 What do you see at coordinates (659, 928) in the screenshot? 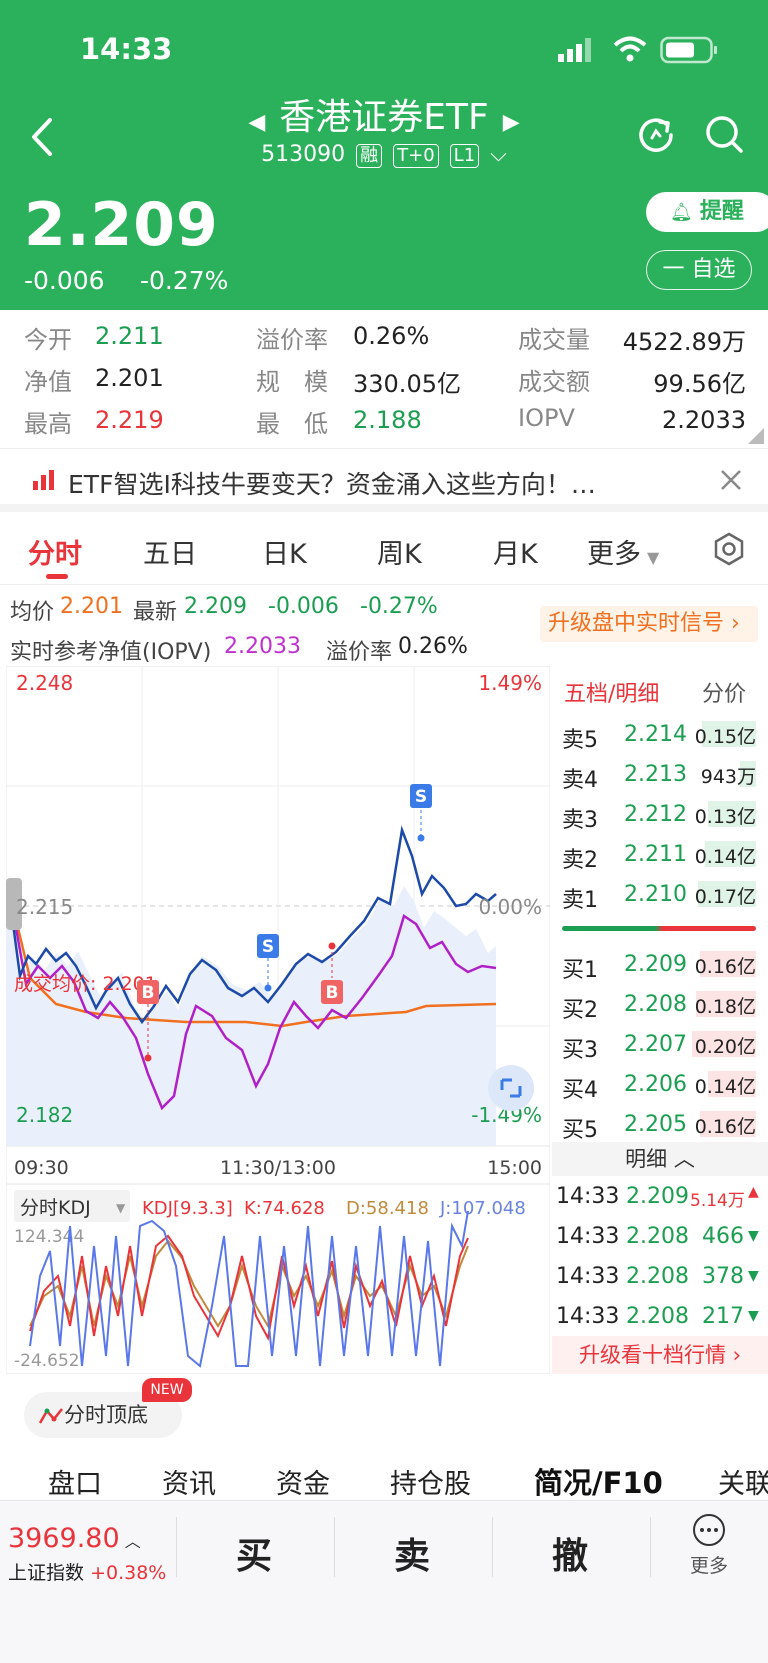
I see `bid-ask-ratio-bar` at bounding box center [659, 928].